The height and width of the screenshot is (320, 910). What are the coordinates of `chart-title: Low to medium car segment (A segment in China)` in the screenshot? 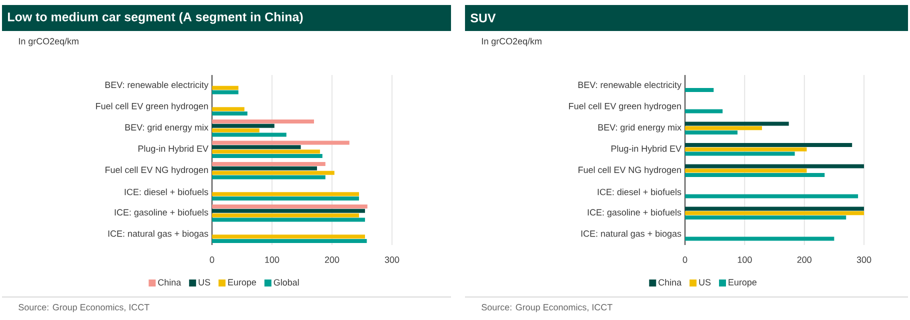 It's located at (155, 18).